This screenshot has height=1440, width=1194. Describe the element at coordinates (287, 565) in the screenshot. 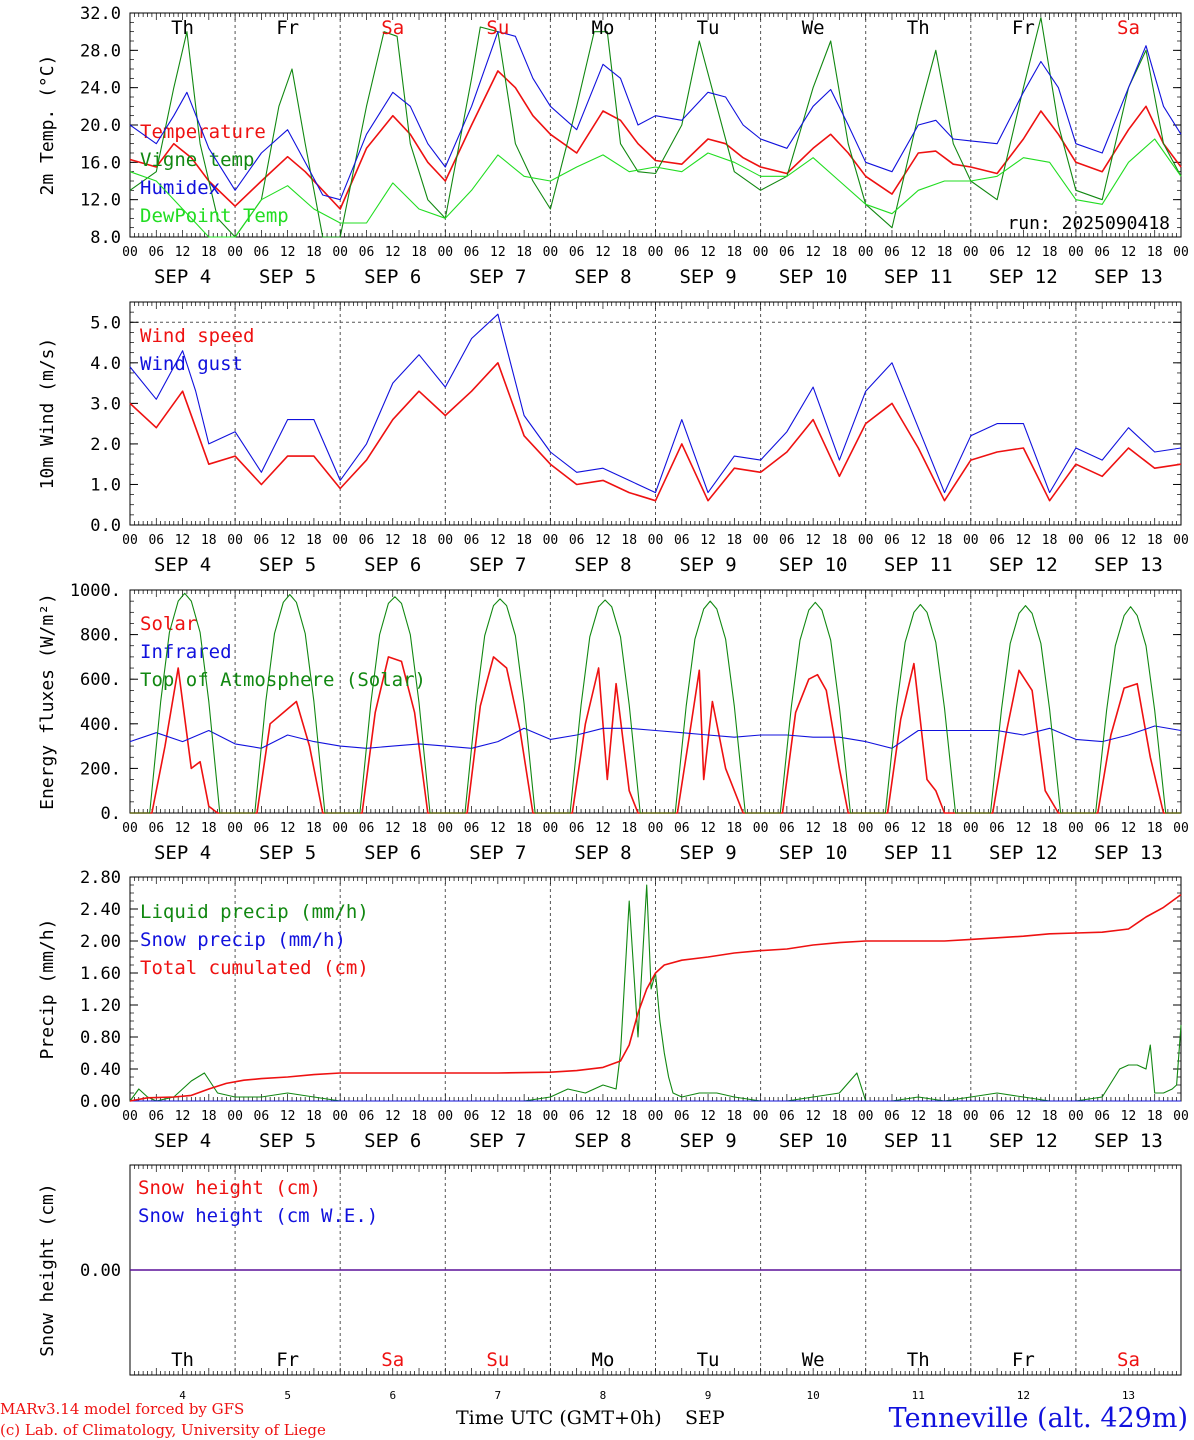

I see `date-label: SEP 5` at that location.